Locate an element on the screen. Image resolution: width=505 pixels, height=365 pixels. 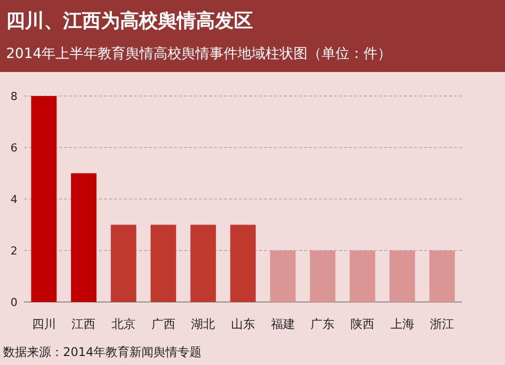
x-tick-label: 广东 is located at coordinates (322, 324).